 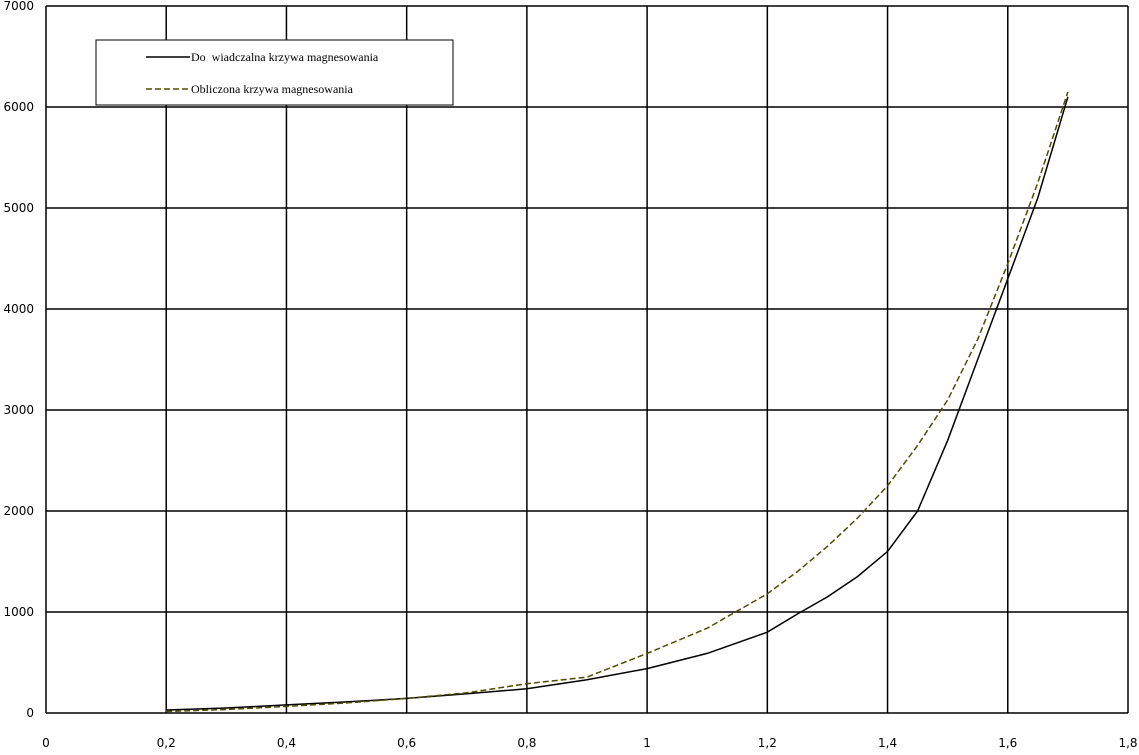 I want to click on y-tick-label: 0, so click(x=30, y=713).